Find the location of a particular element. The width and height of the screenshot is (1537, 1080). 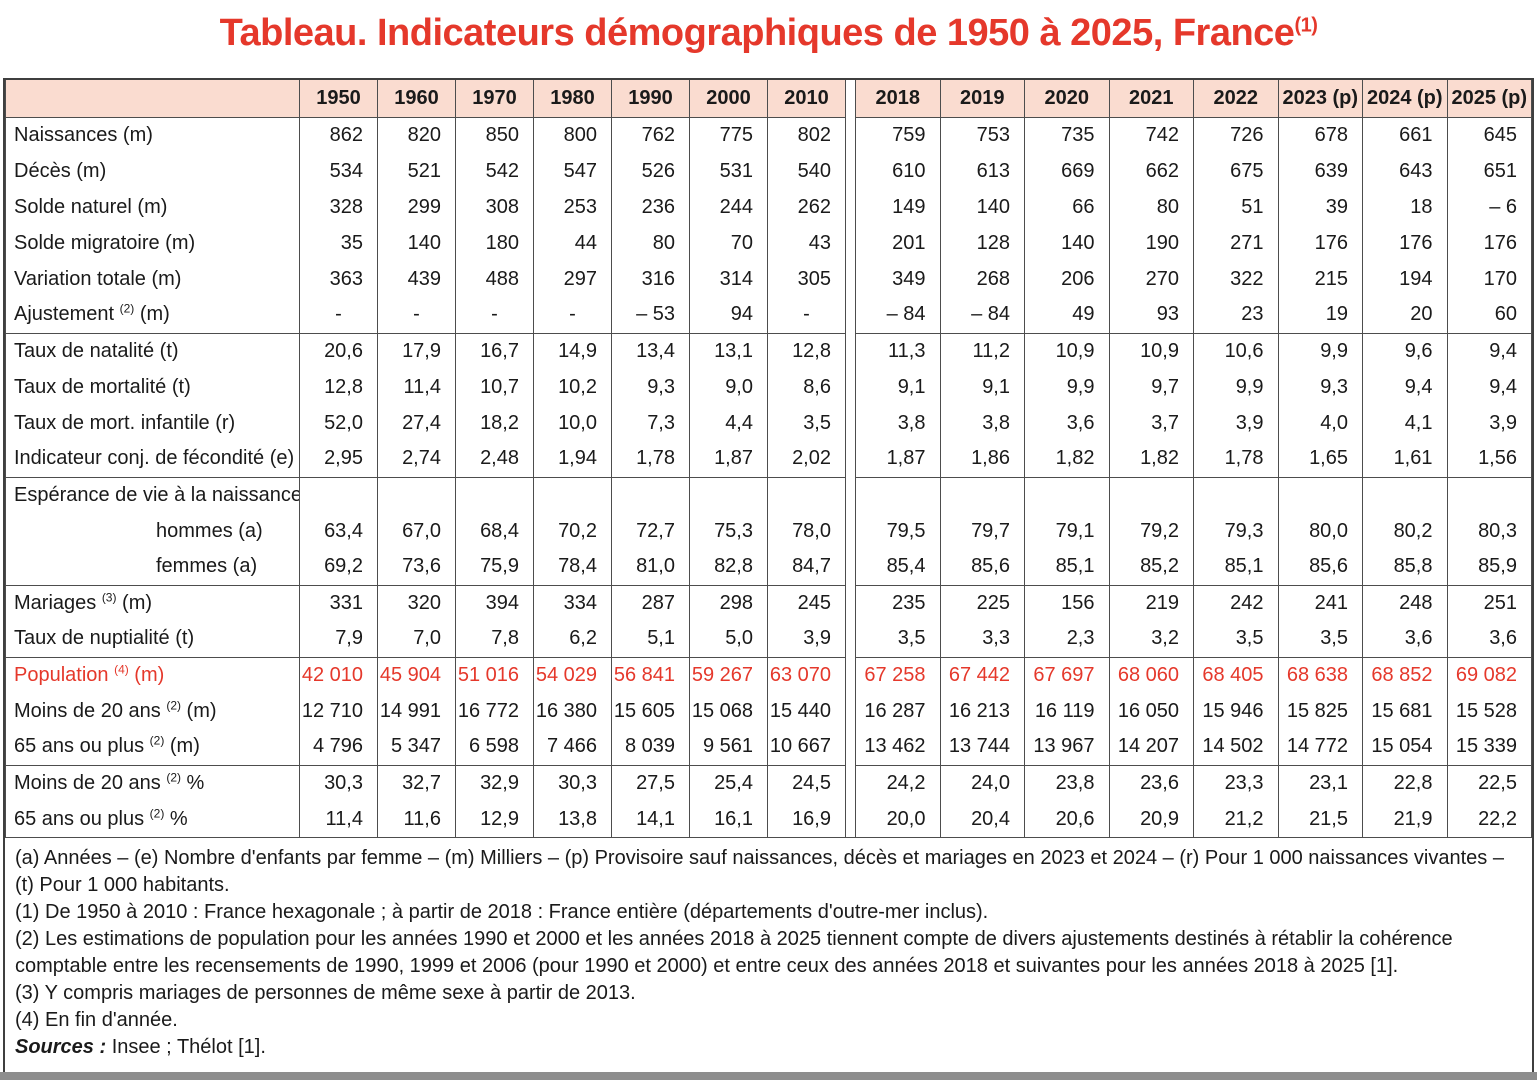

value-cell: 3,5 is located at coordinates (1236, 639).